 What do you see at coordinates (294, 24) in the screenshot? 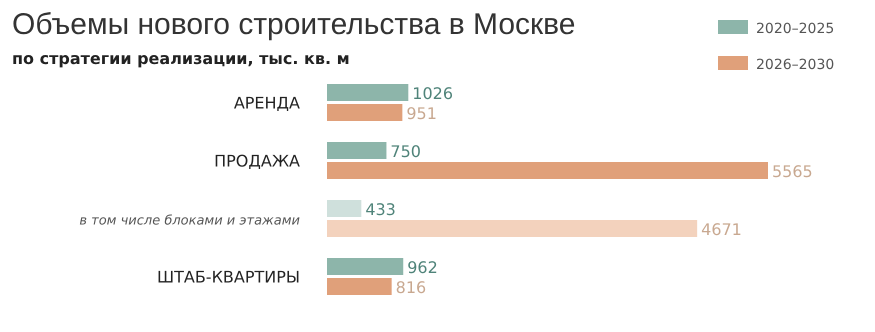
I see `chart-title: Объемы нового строительства в Москве` at bounding box center [294, 24].